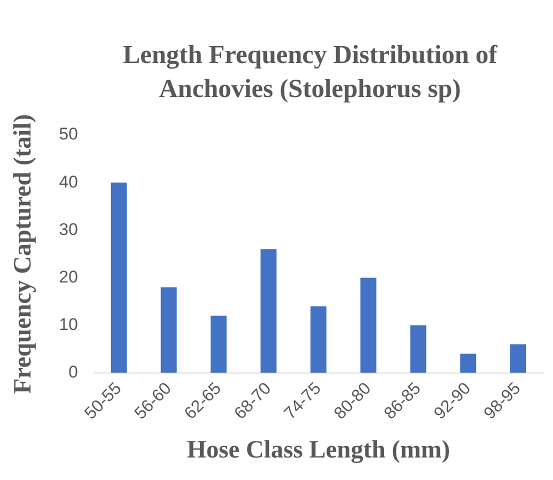 The image size is (553, 480). Describe the element at coordinates (68, 324) in the screenshot. I see `y-tick-label: 10` at that location.